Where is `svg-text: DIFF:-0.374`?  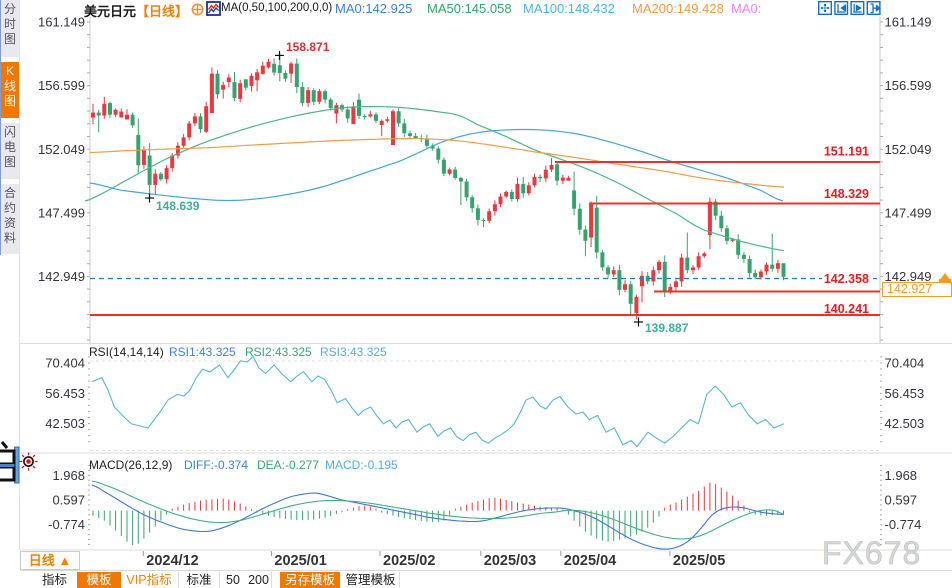 svg-text: DIFF:-0.374 is located at coordinates (216, 465).